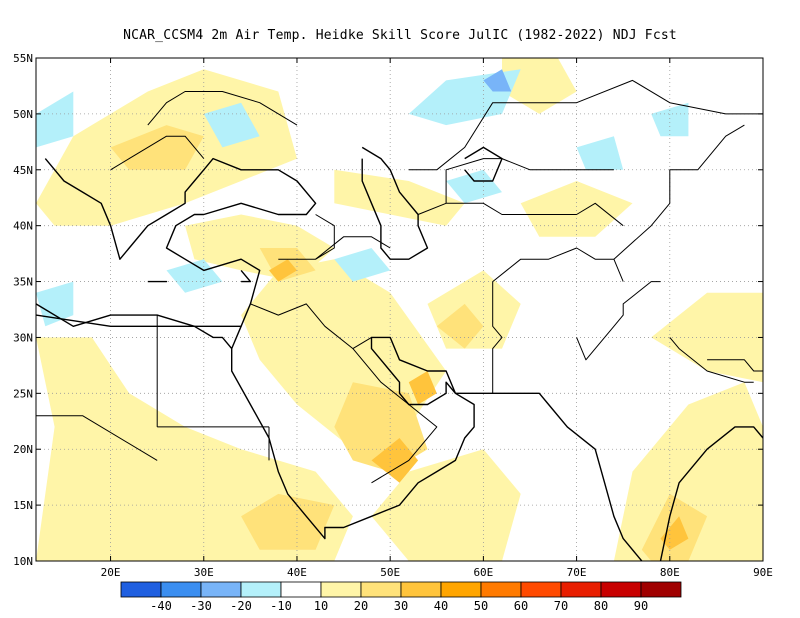 Image resolution: width=800 pixels, height=618 pixels. Describe the element at coordinates (577, 572) in the screenshot. I see `lon-tick-label: 70E` at that location.